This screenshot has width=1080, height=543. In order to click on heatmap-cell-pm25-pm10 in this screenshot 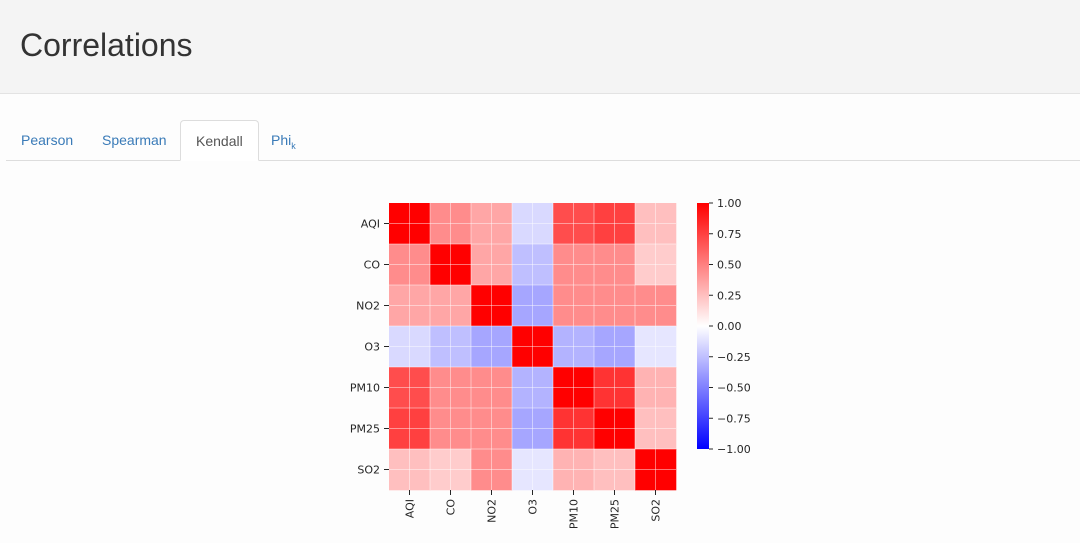, I will do `click(574, 429)`.